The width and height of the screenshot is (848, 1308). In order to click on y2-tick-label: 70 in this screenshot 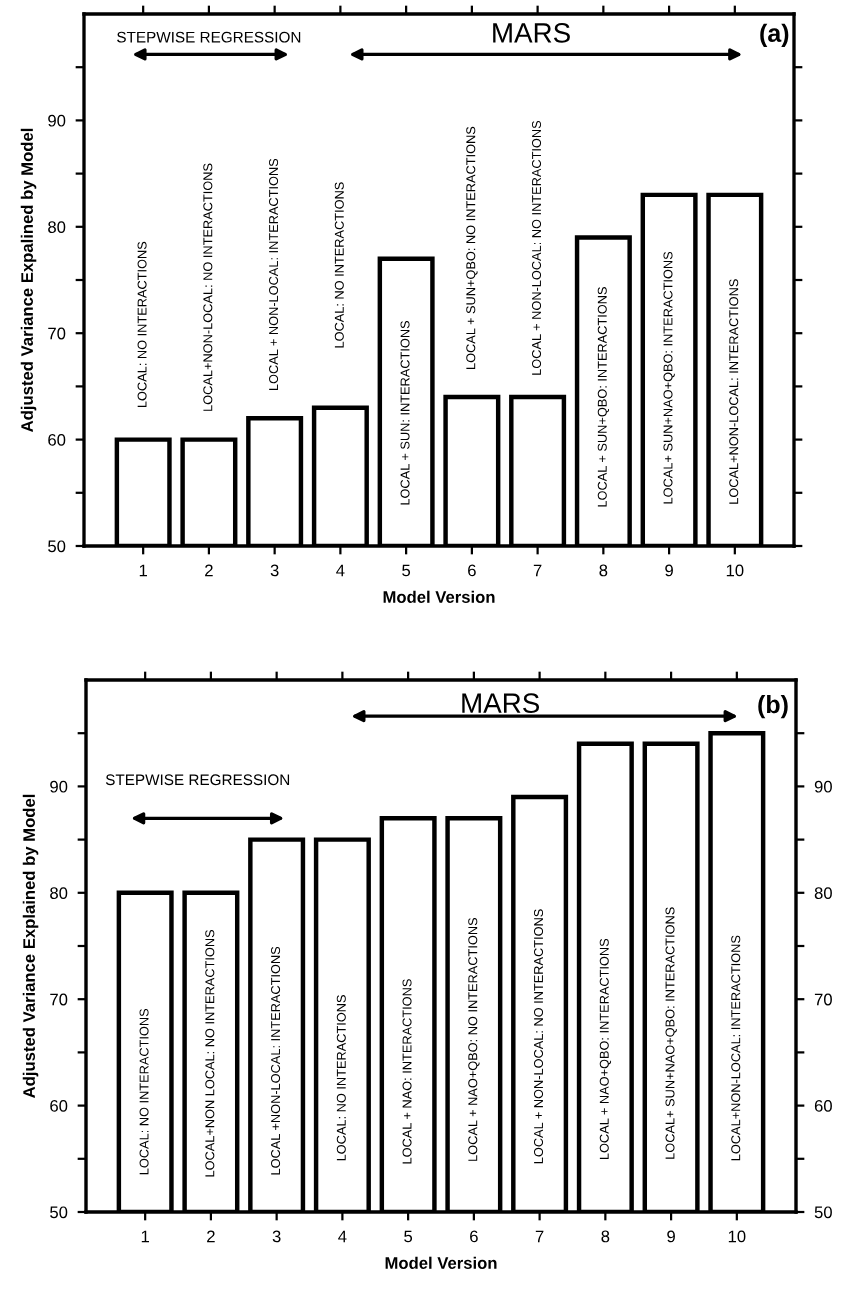, I will do `click(823, 999)`.